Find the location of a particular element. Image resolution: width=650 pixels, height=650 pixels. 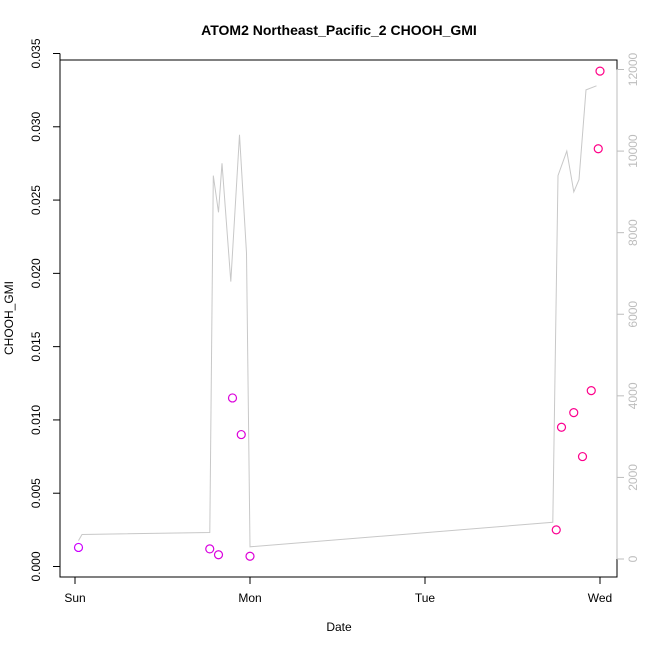

y-tick-label: 0.025 is located at coordinates (36, 200).